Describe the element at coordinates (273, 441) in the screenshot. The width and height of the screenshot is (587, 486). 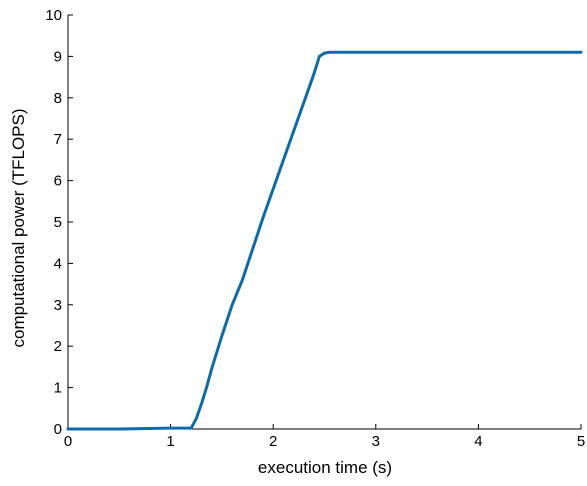
I see `x-tick-label: 2` at that location.